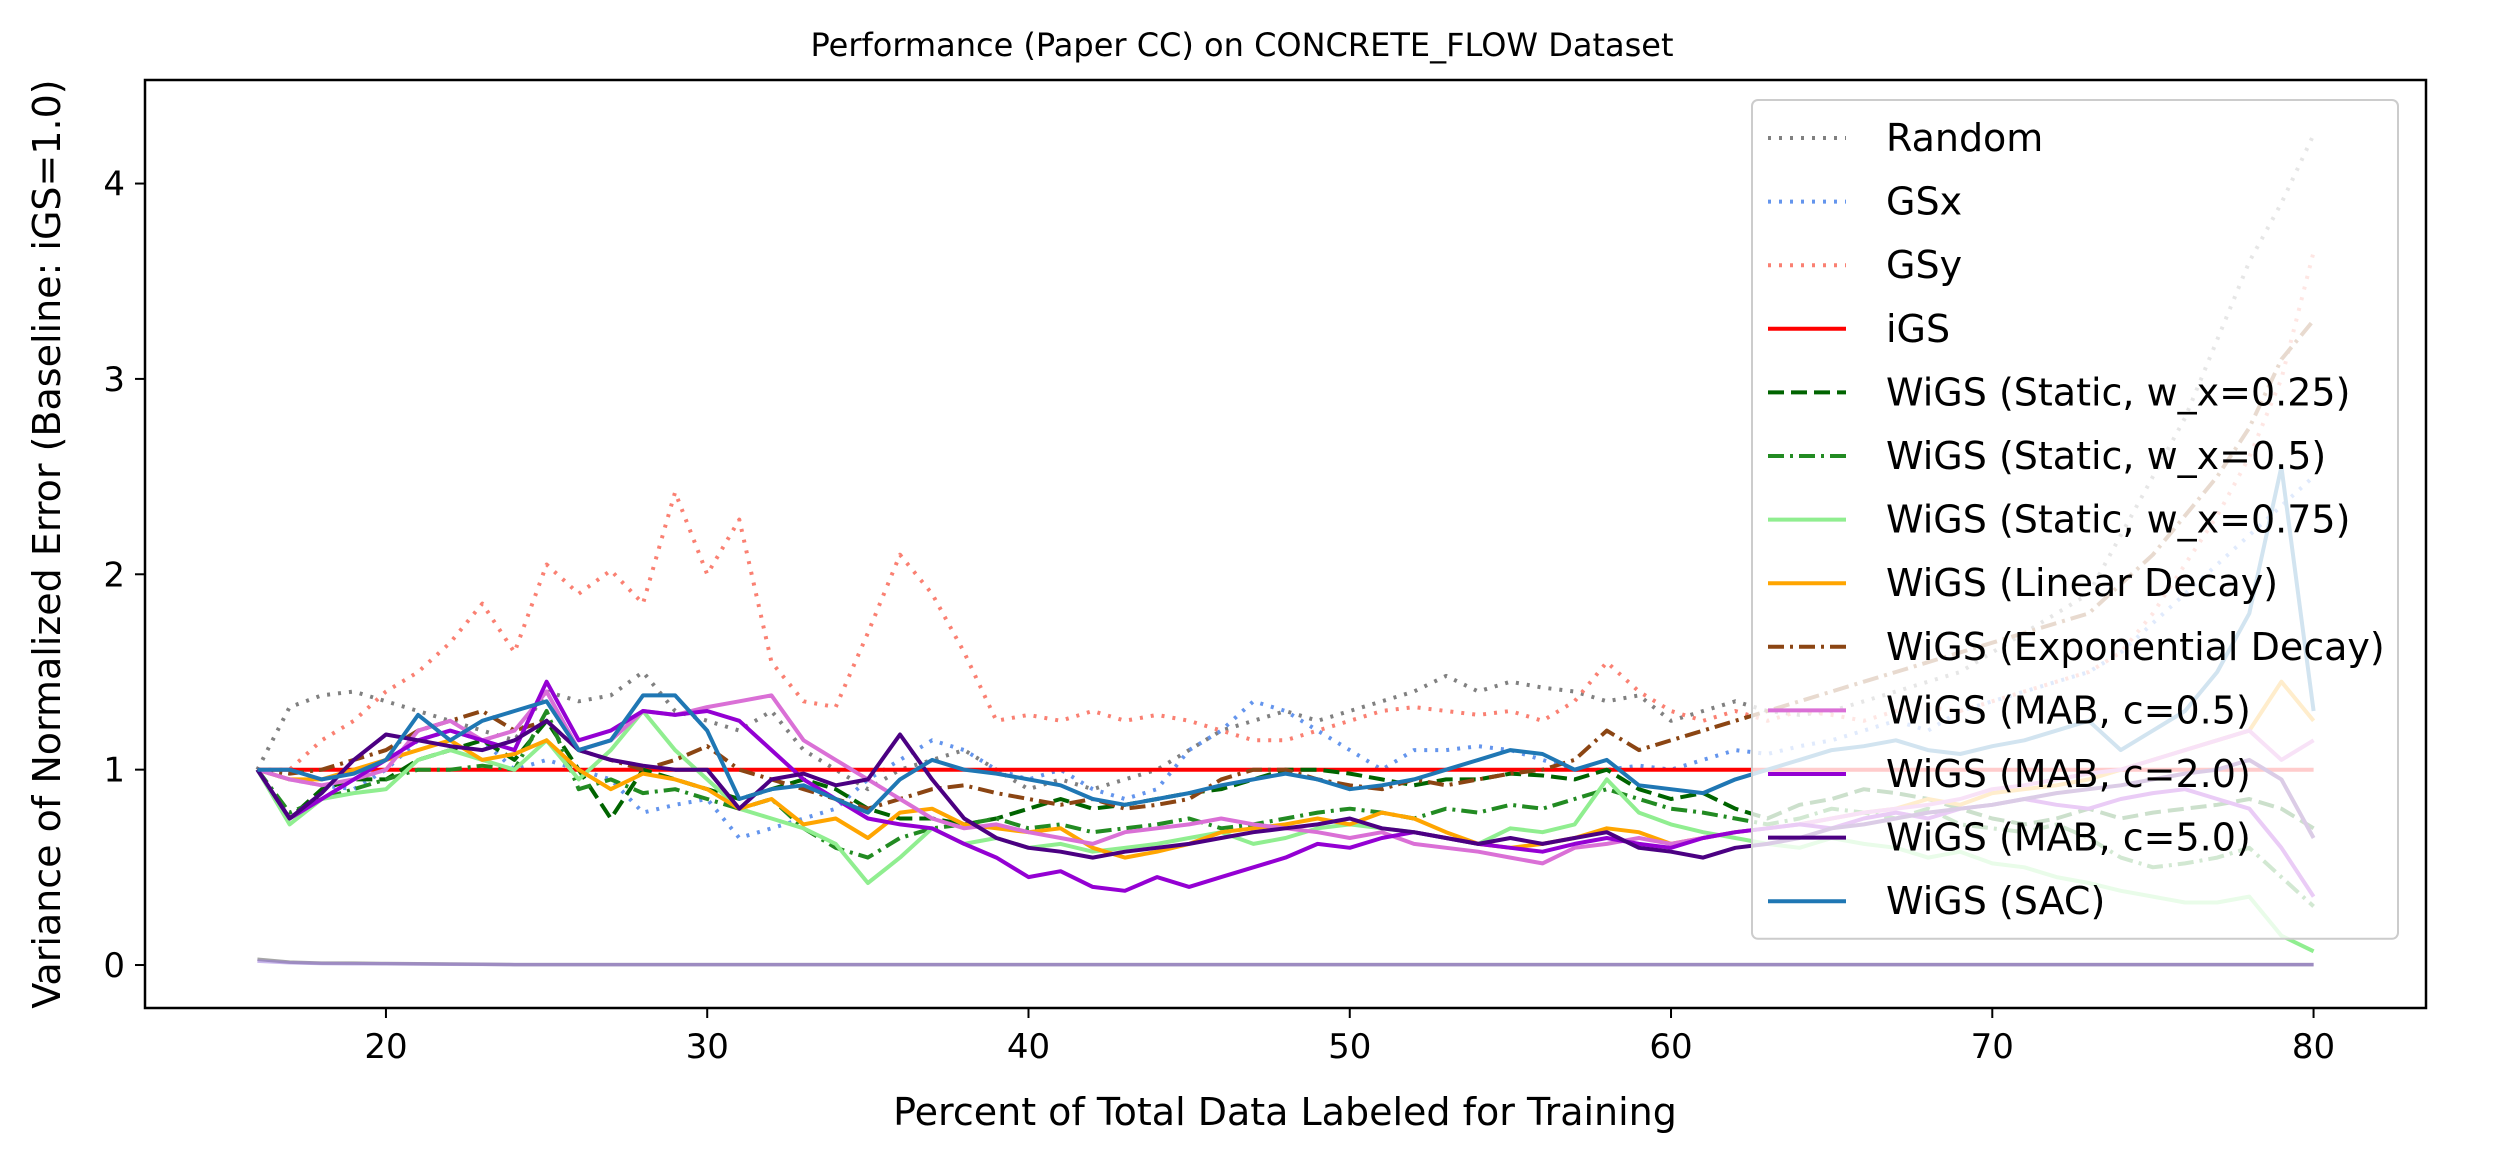 This screenshot has height=1166, width=2499. What do you see at coordinates (2082, 583) in the screenshot?
I see `legend-label: WiGS (Linear Decay)` at bounding box center [2082, 583].